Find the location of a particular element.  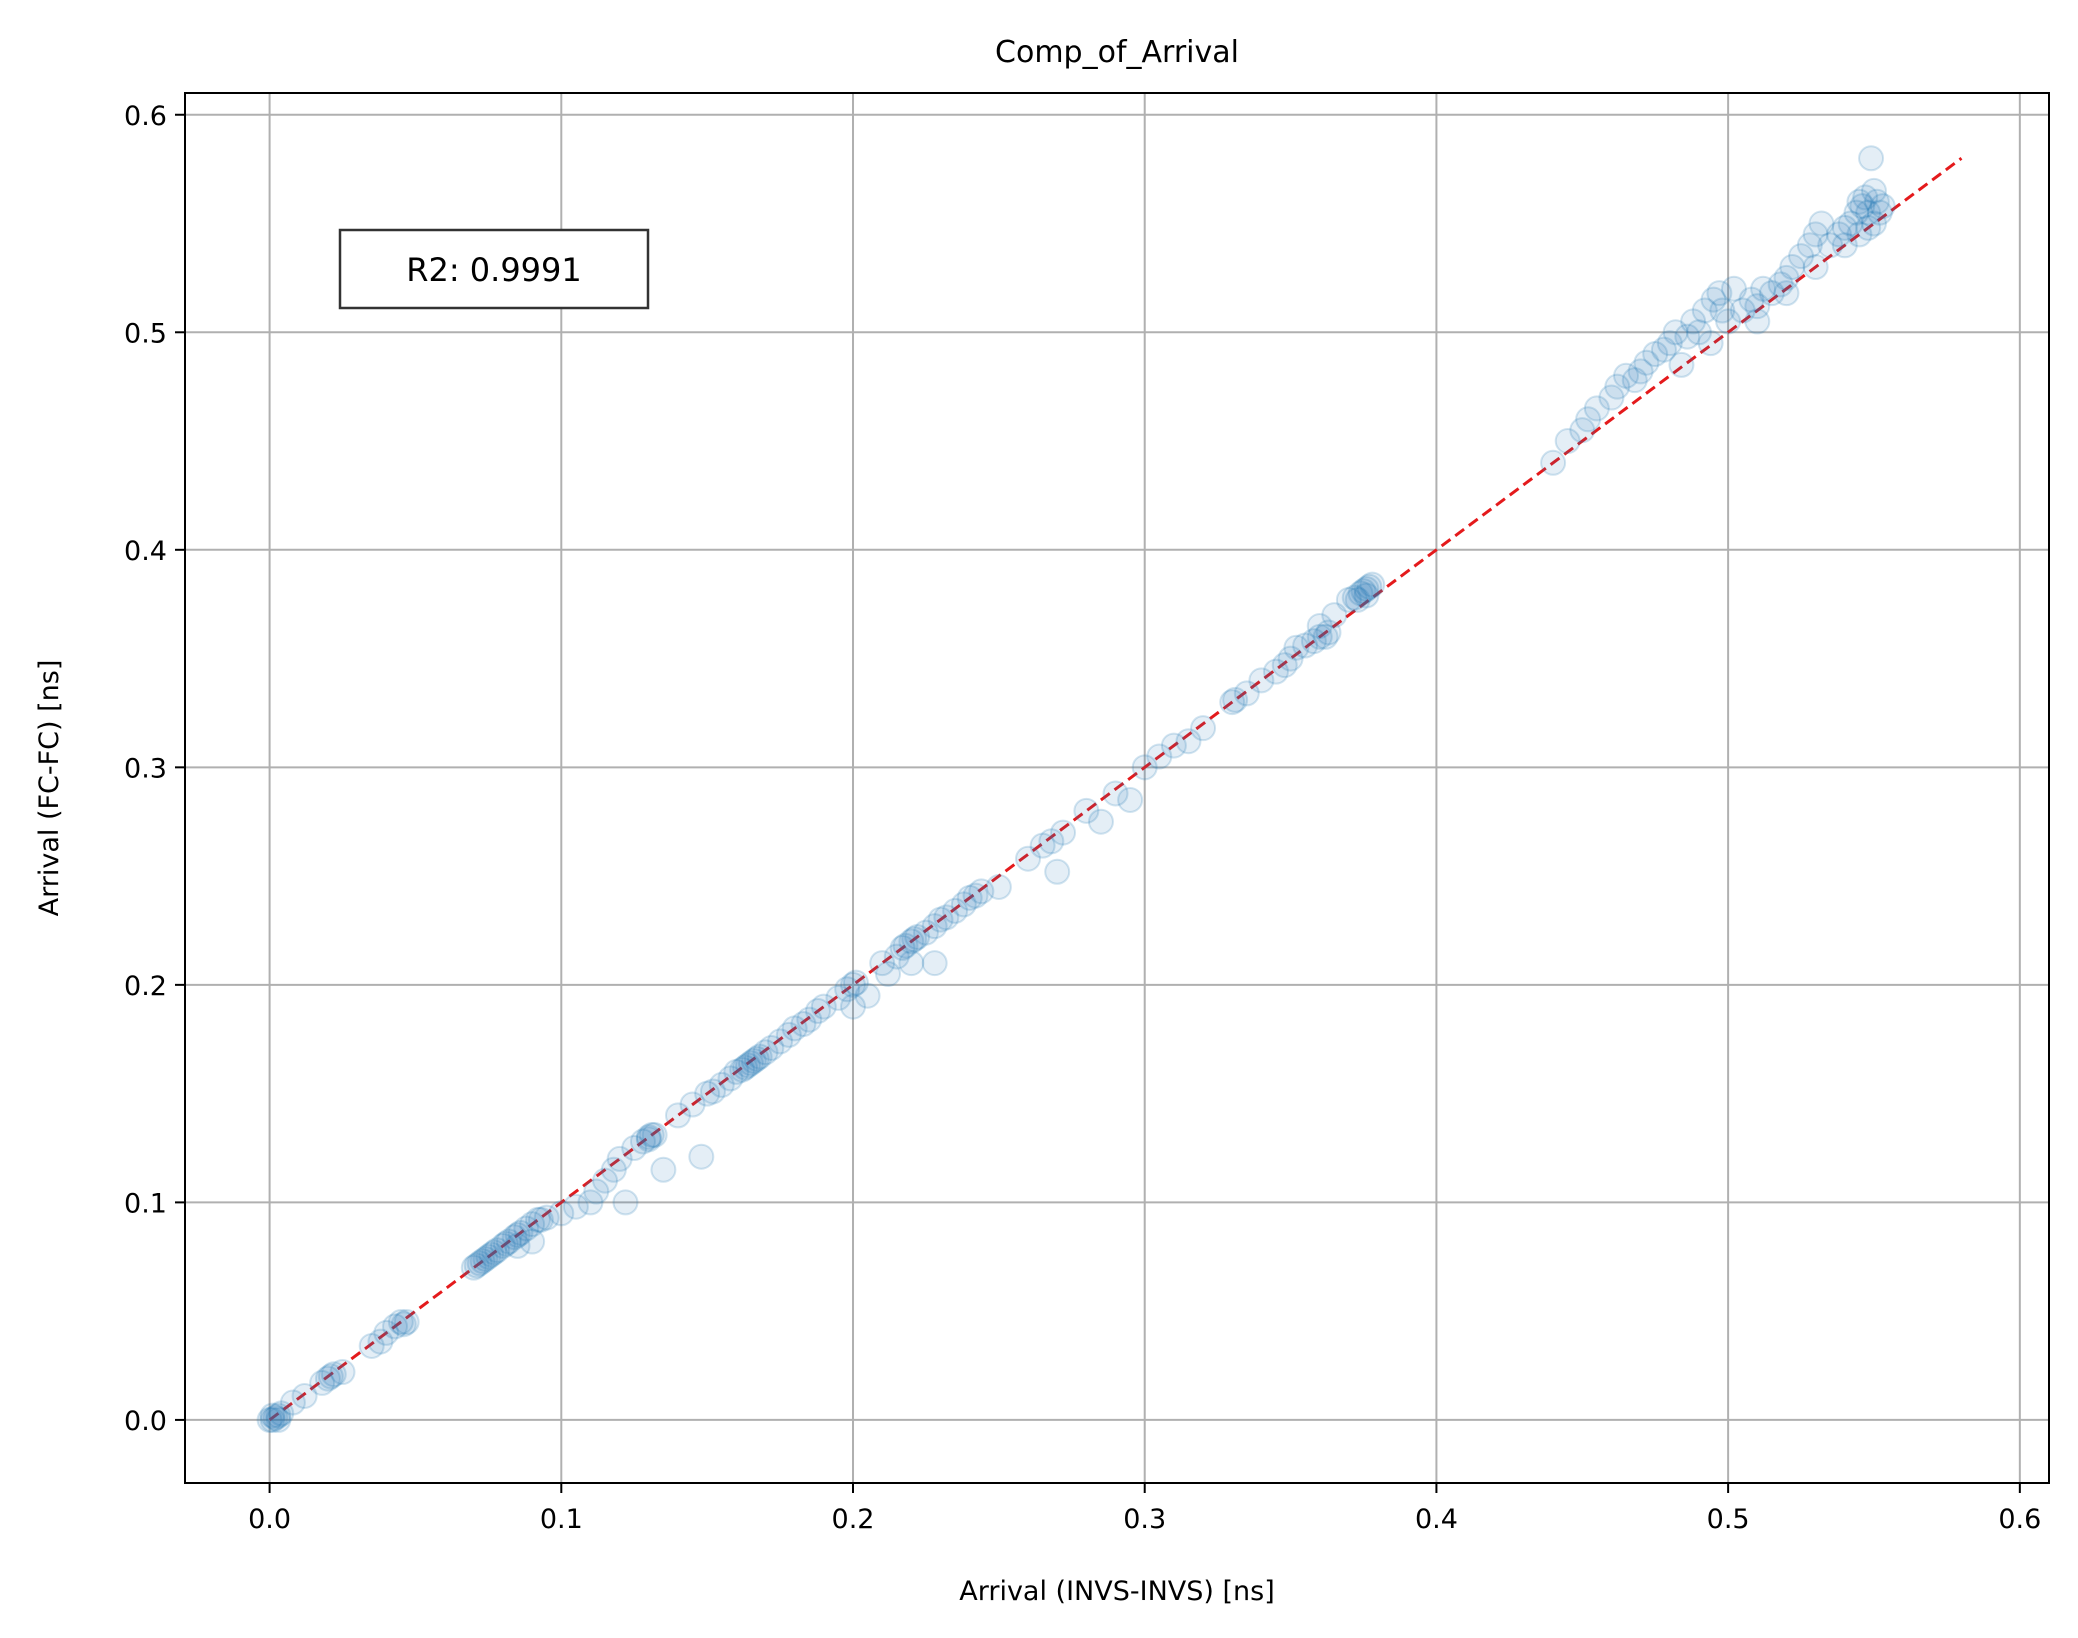

x-tick-label: 0.5 is located at coordinates (1728, 1519).